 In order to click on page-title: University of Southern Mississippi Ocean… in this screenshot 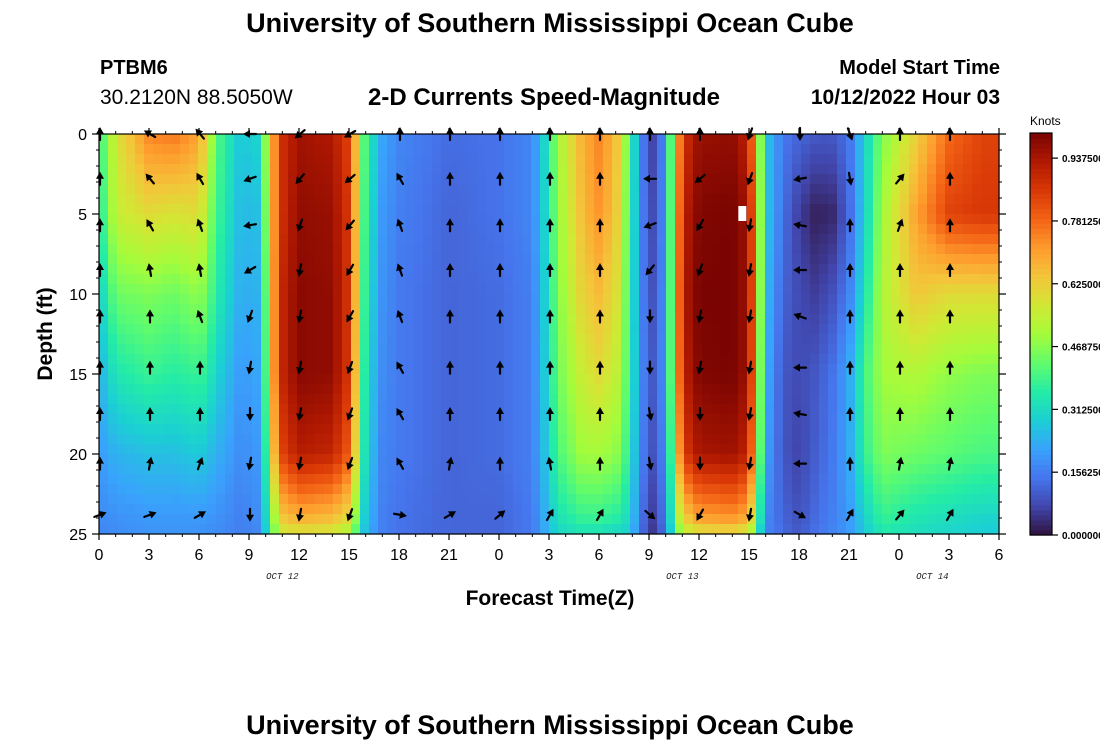, I will do `click(550, 23)`.